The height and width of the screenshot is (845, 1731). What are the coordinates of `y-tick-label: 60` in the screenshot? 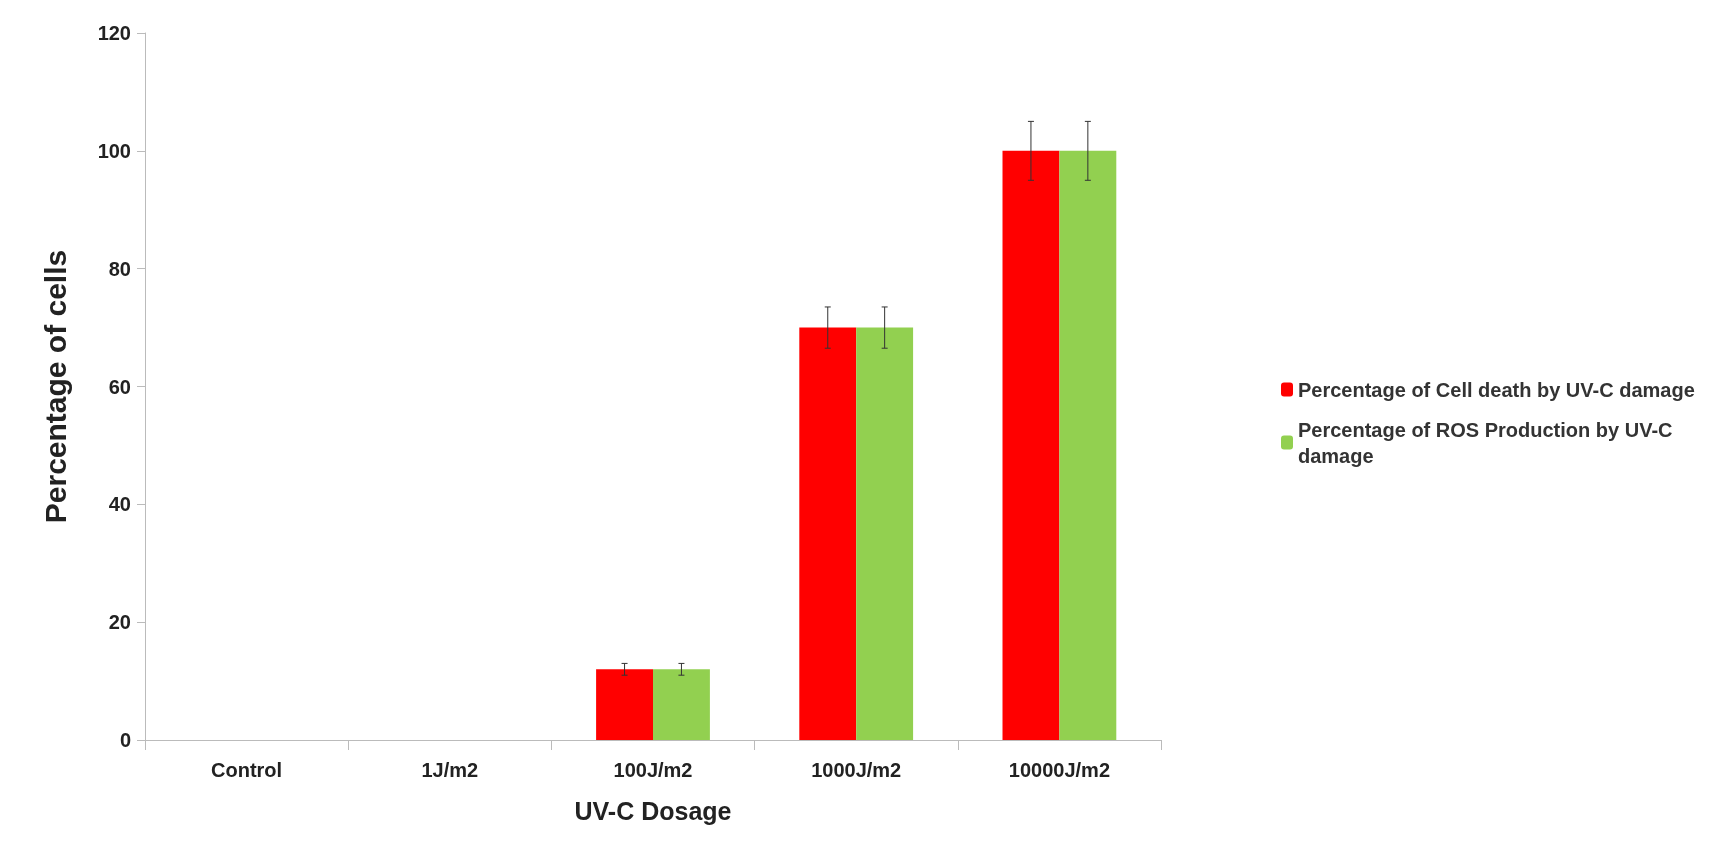 It's located at (119, 386).